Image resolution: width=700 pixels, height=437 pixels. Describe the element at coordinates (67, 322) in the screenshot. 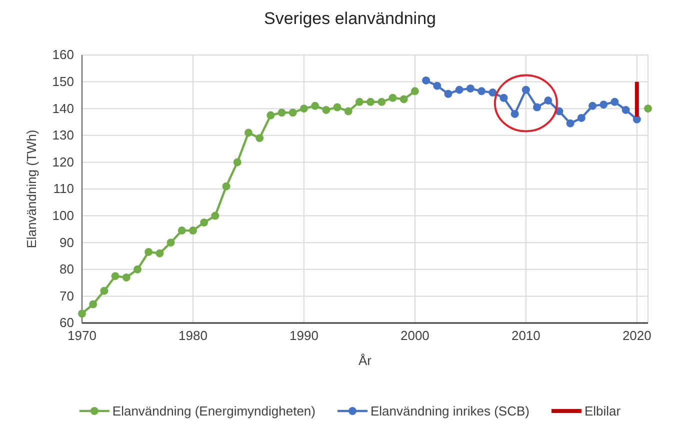

I see `y-tick-label: 60` at that location.